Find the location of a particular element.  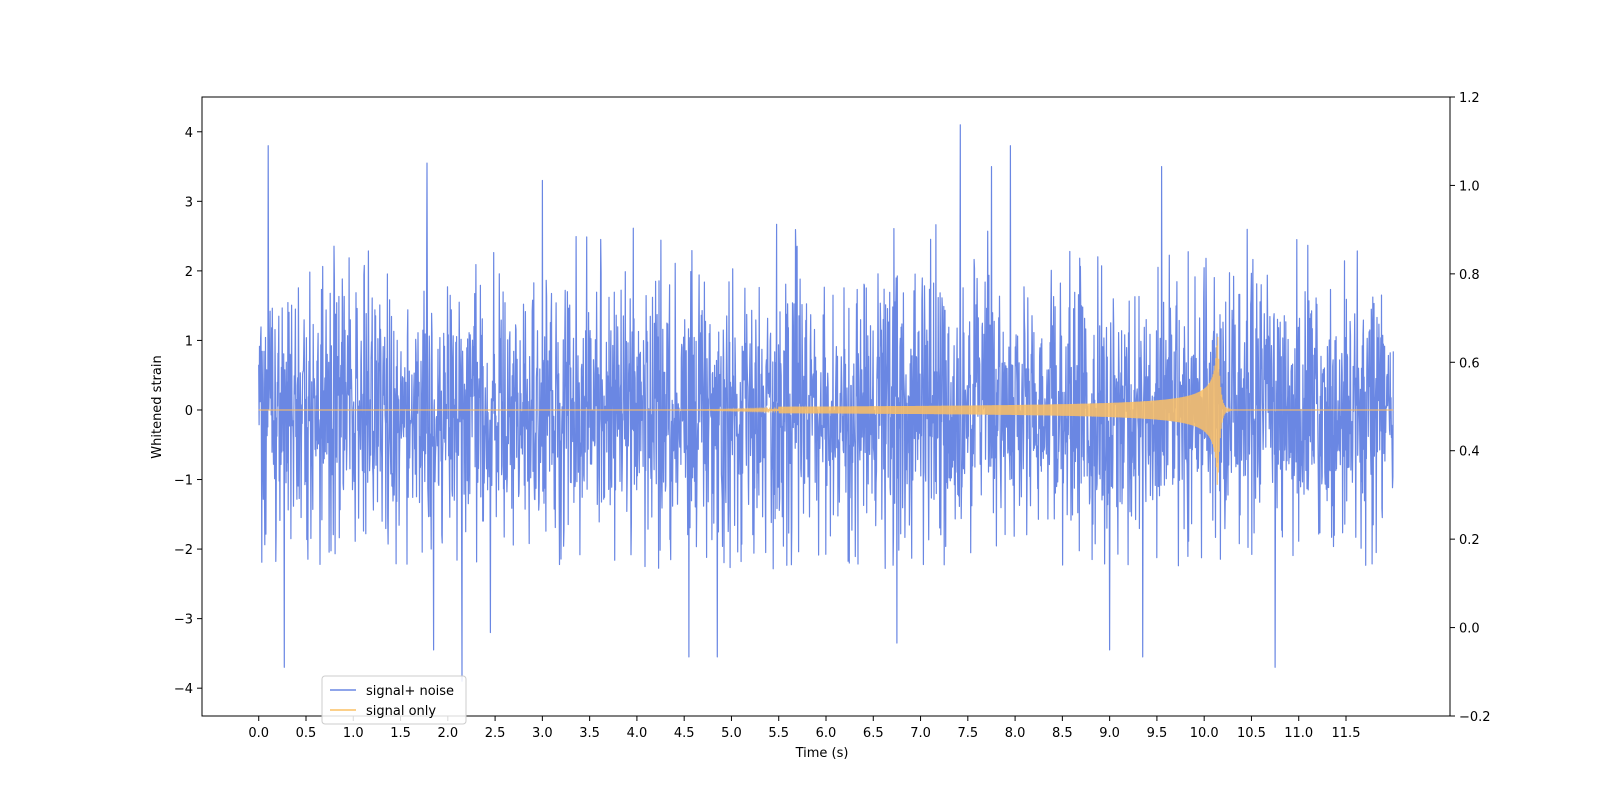

y2-tick-label: 1.0 is located at coordinates (1469, 186).